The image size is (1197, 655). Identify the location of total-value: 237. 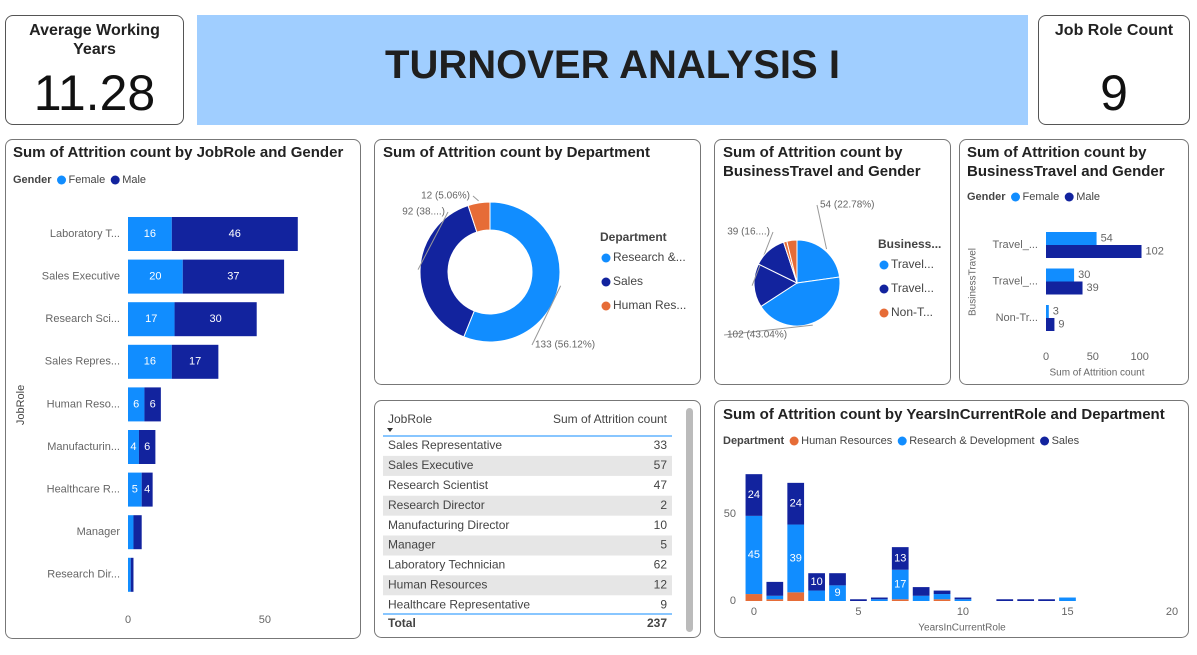
(657, 623).